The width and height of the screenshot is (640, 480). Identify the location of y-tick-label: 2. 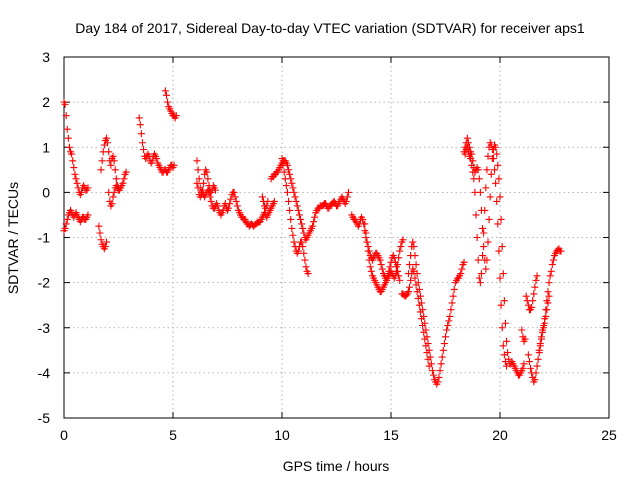
(46, 102).